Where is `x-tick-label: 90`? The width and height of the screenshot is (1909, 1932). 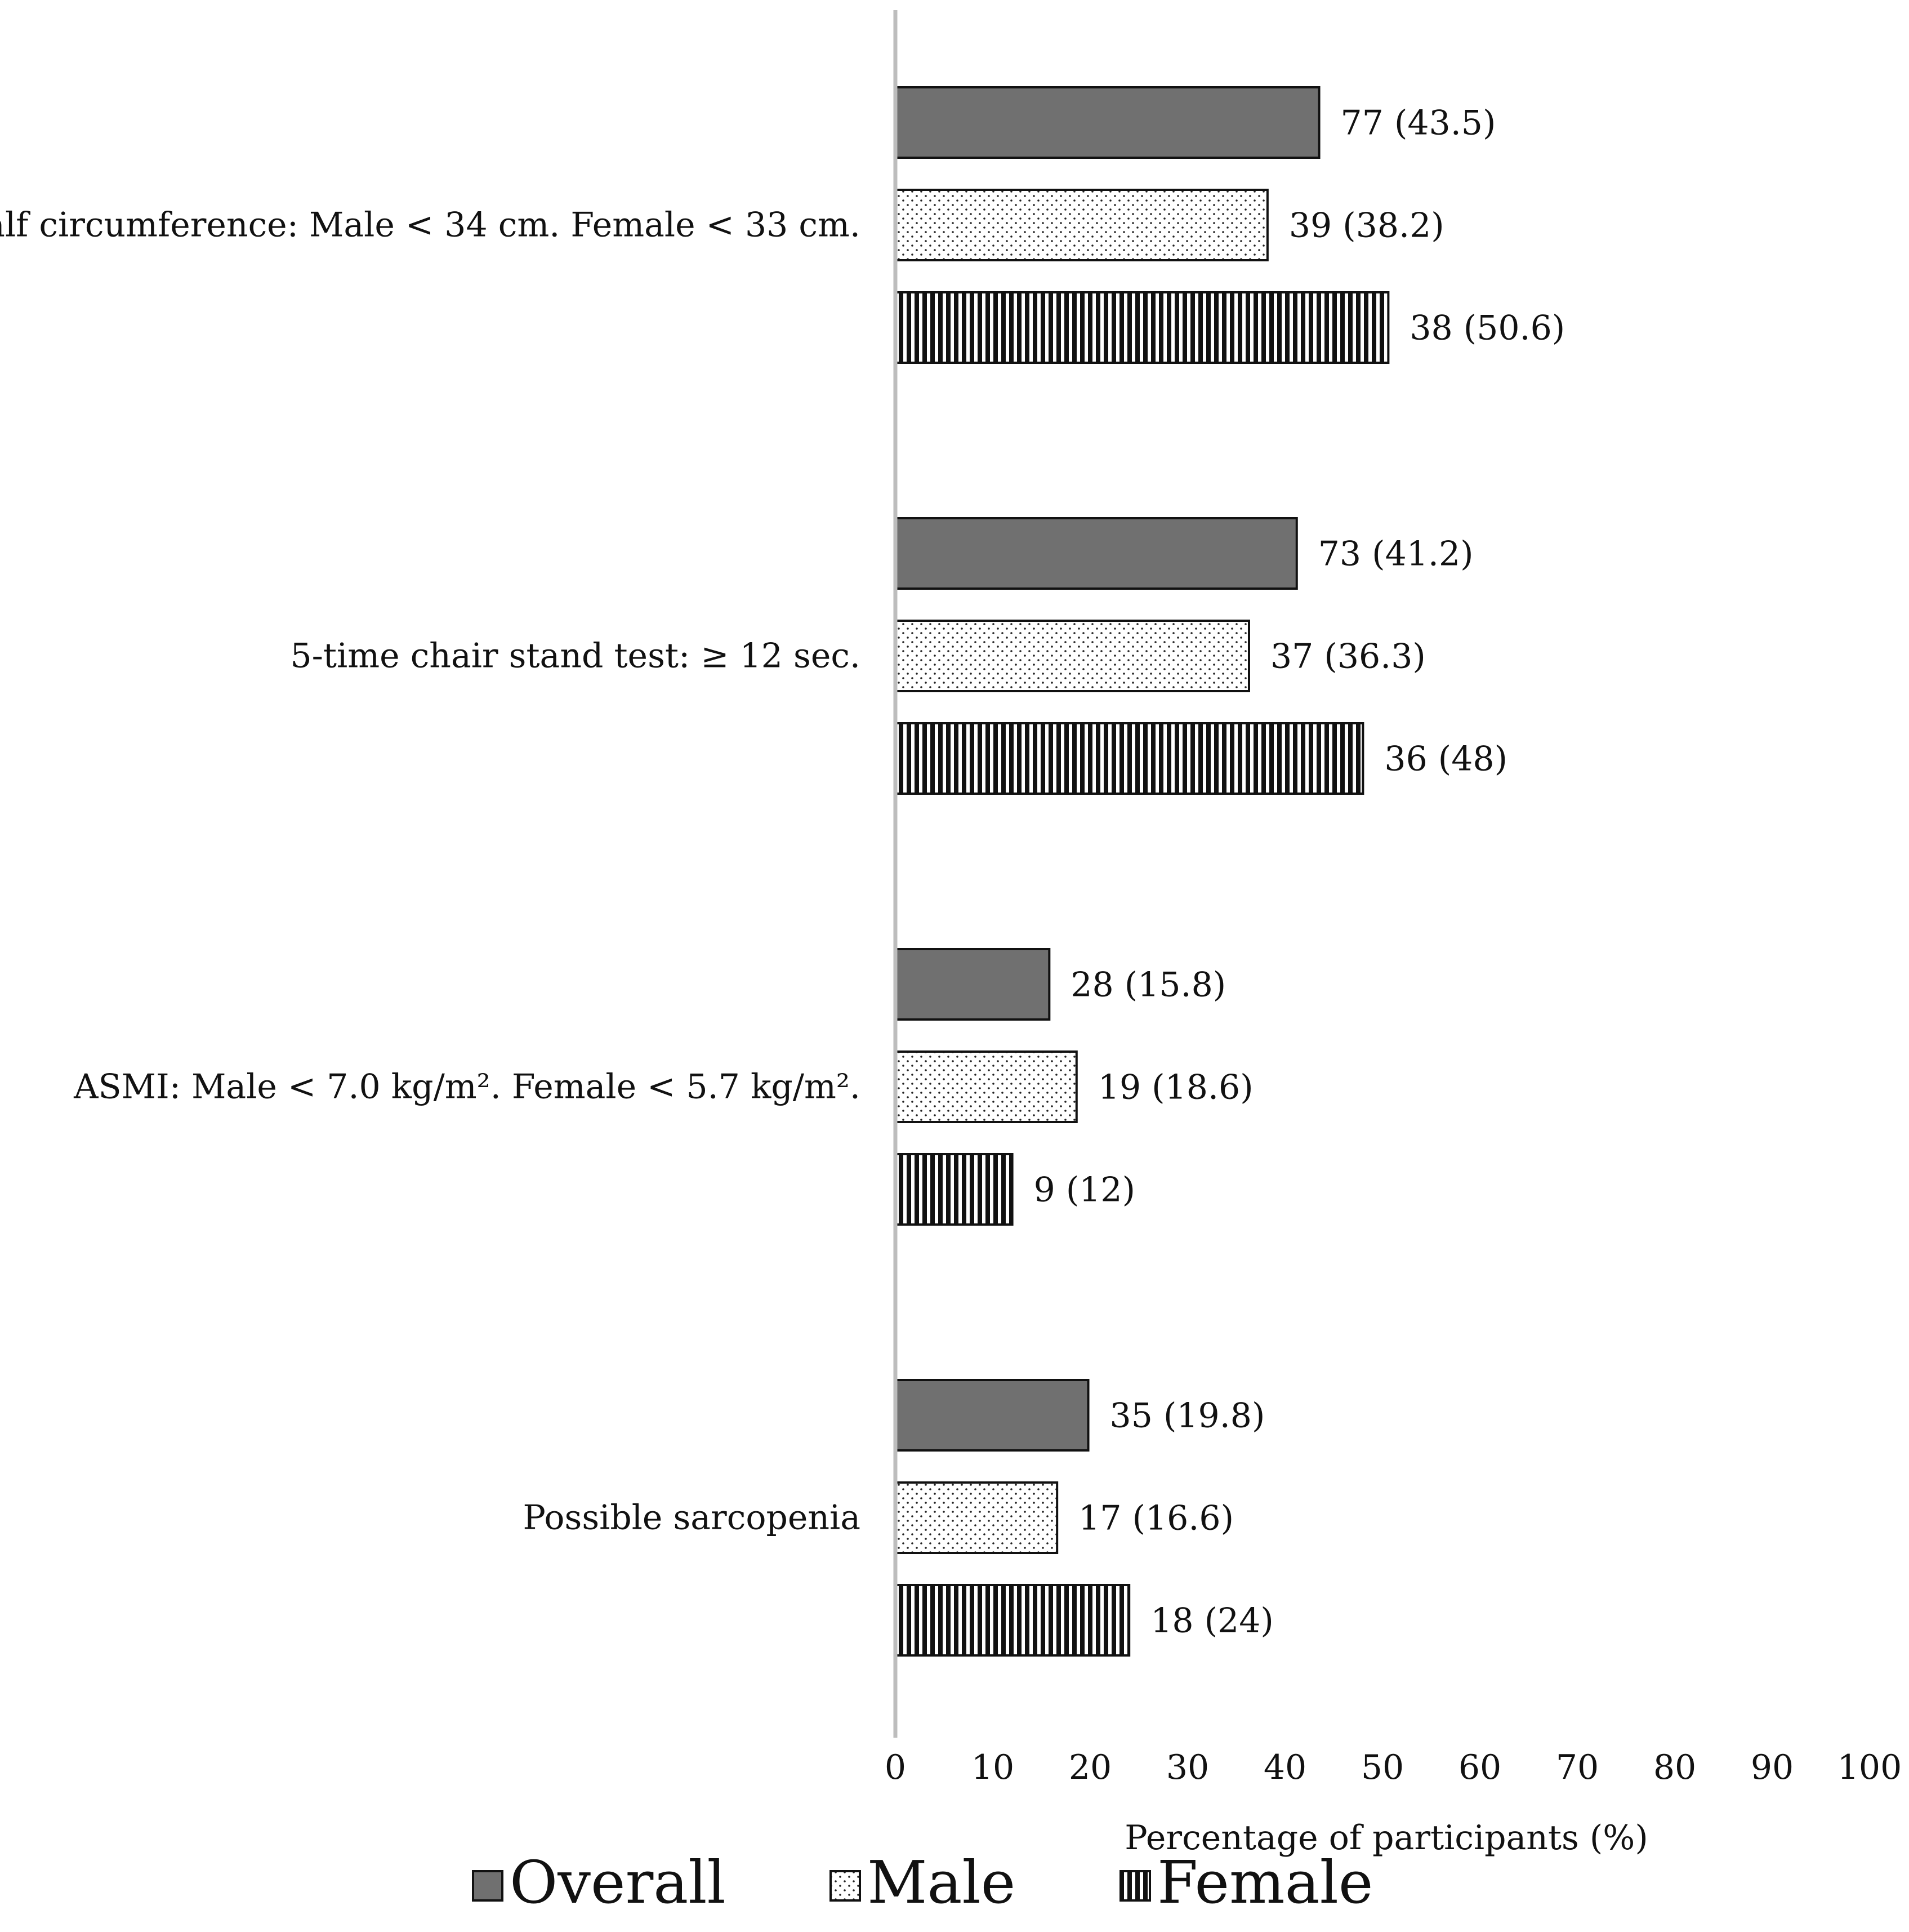
x-tick-label: 90 is located at coordinates (1772, 1767).